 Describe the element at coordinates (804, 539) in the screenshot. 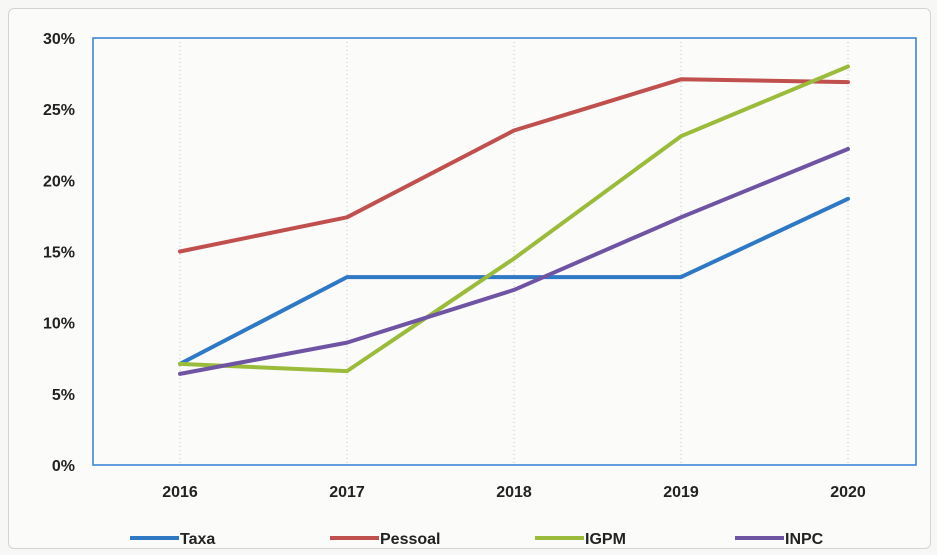

I see `legend-label-inpc: INPC` at that location.